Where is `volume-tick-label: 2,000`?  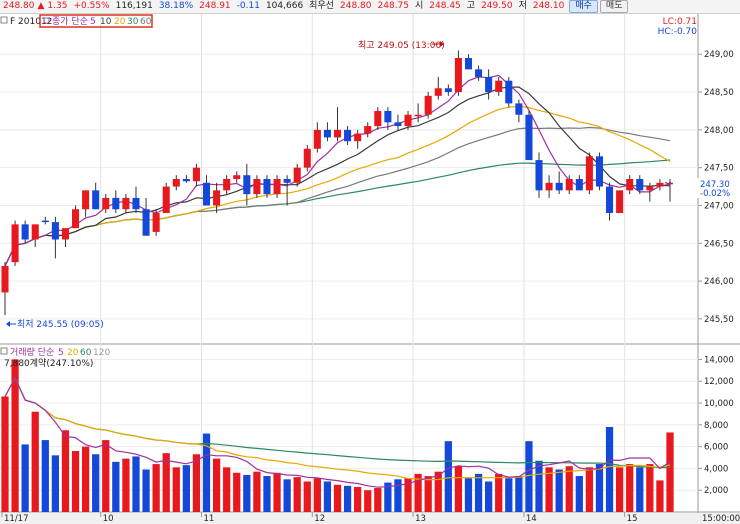 volume-tick-label: 2,000 is located at coordinates (716, 491).